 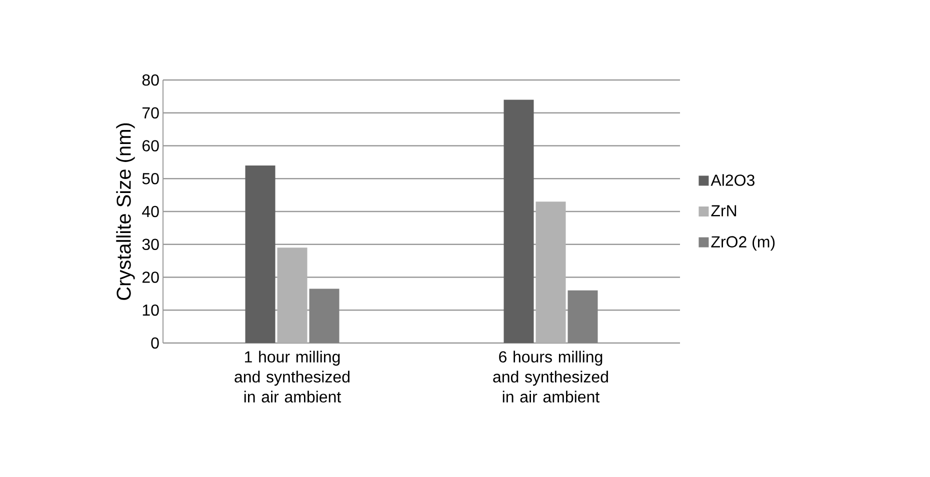 What do you see at coordinates (150, 277) in the screenshot?
I see `y-tick-label: 20` at bounding box center [150, 277].